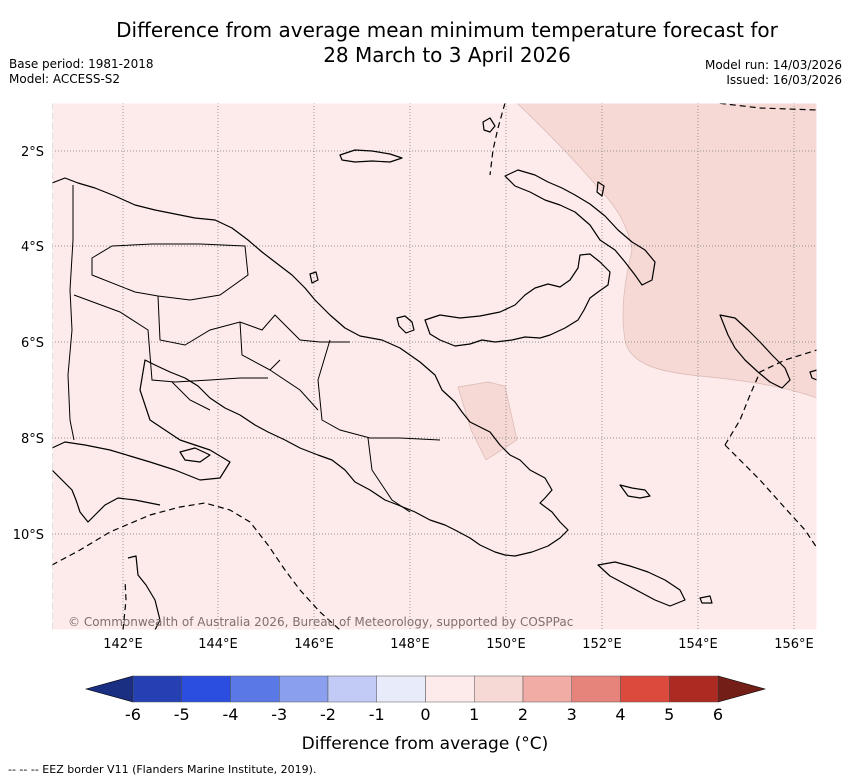  What do you see at coordinates (755, 351) in the screenshot?
I see `bougainville-coast` at bounding box center [755, 351].